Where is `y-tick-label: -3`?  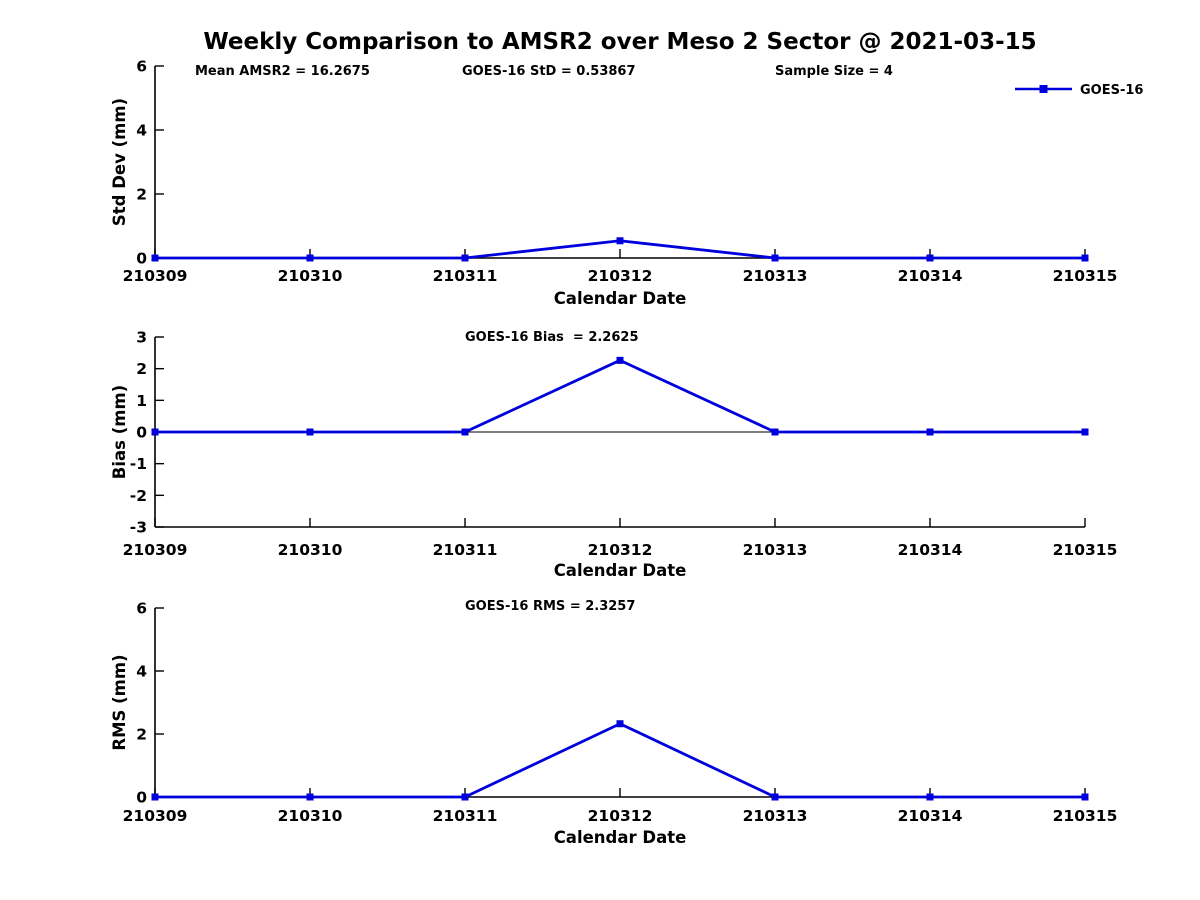
y-tick-label: -3 is located at coordinates (138, 528).